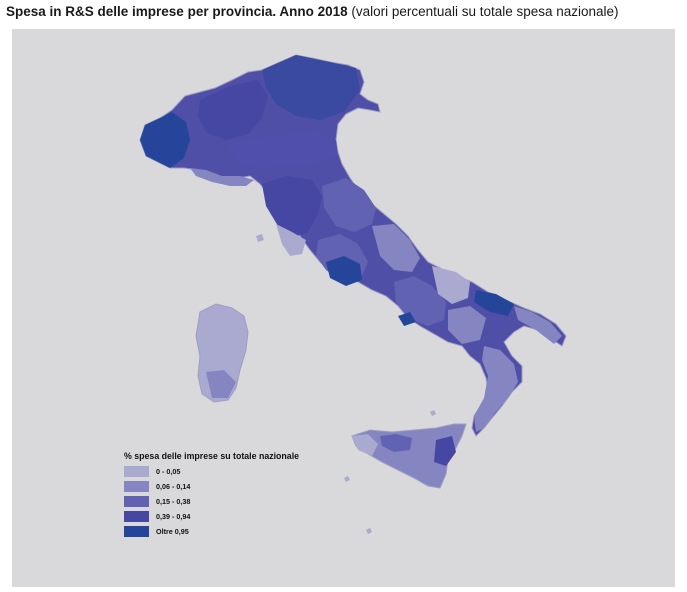 The width and height of the screenshot is (687, 592). Describe the element at coordinates (496, 389) in the screenshot. I see `patch-calabria` at that location.